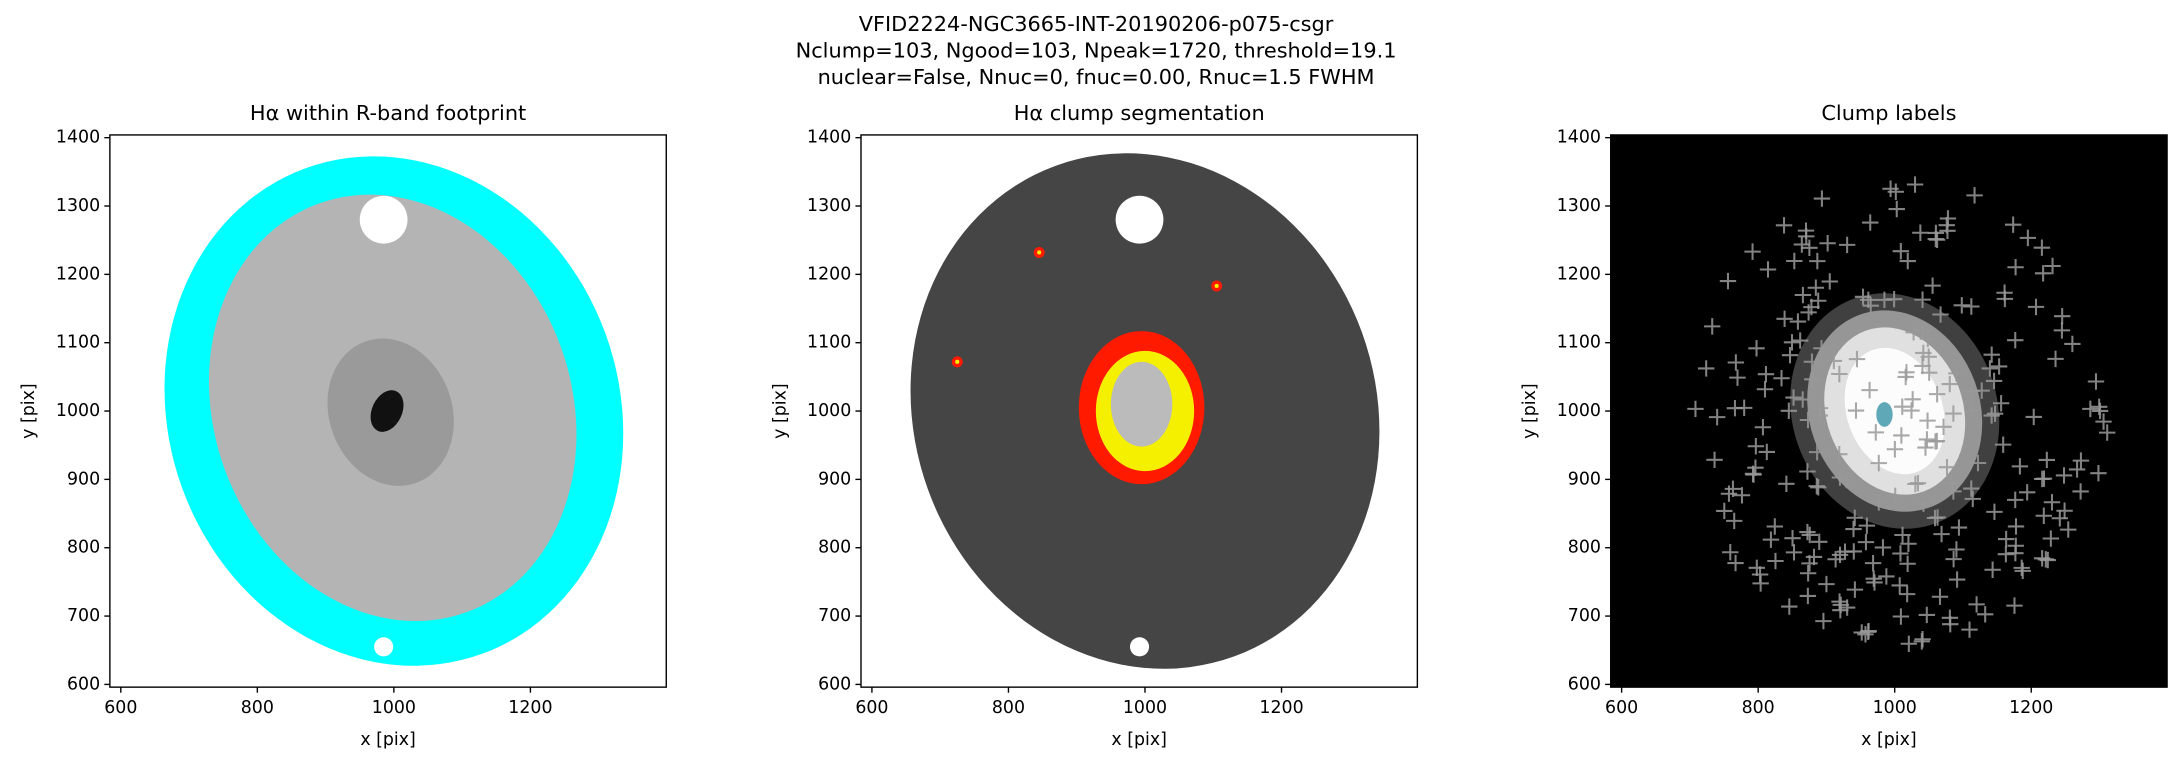  I want to click on y-tick-label: 600, so click(1584, 684).